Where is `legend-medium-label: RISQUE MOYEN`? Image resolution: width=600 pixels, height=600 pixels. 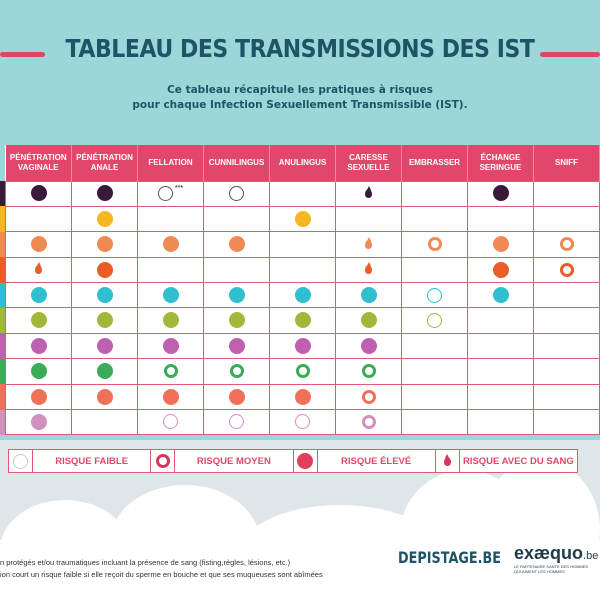 legend-medium-label: RISQUE MOYEN is located at coordinates (234, 461).